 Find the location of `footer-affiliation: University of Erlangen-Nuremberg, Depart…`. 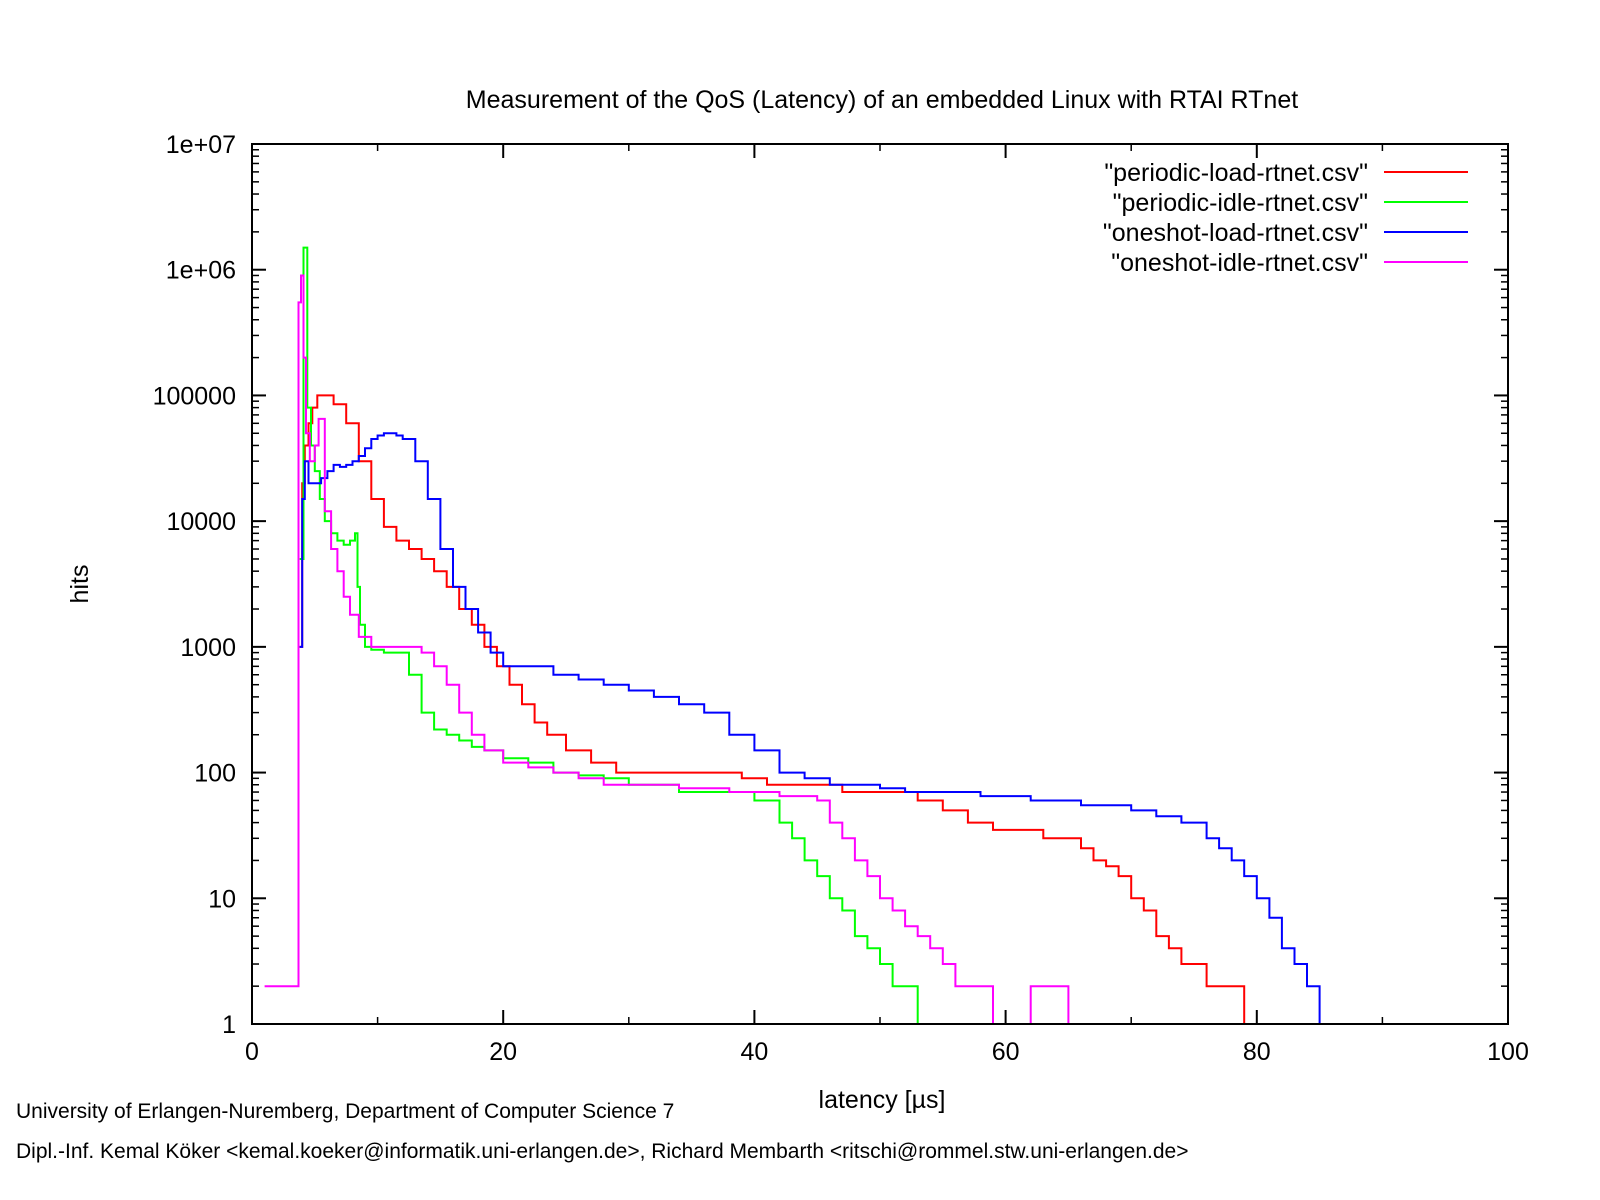

footer-affiliation: University of Erlangen-Nuremberg, Depart… is located at coordinates (345, 1111).